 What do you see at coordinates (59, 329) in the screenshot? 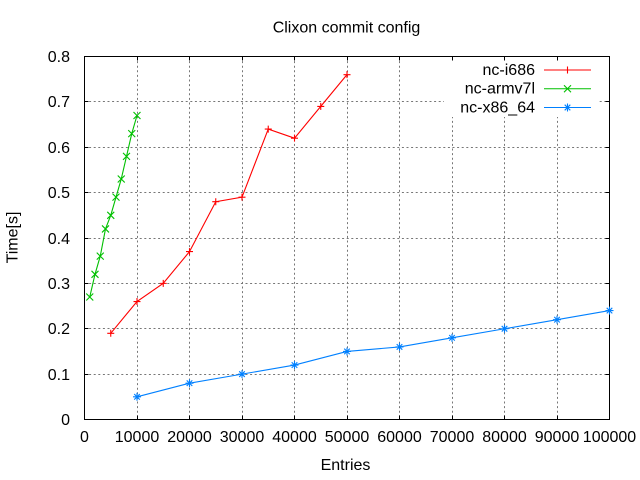
I see `svg-text: 0.2` at bounding box center [59, 329].